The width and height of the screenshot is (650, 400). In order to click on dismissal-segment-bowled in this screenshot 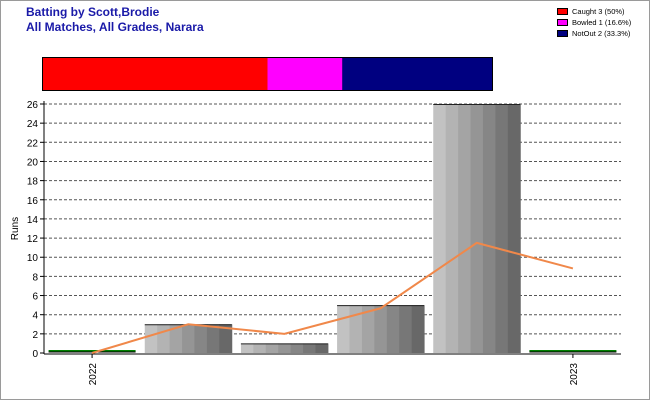, I will do `click(305, 74)`.